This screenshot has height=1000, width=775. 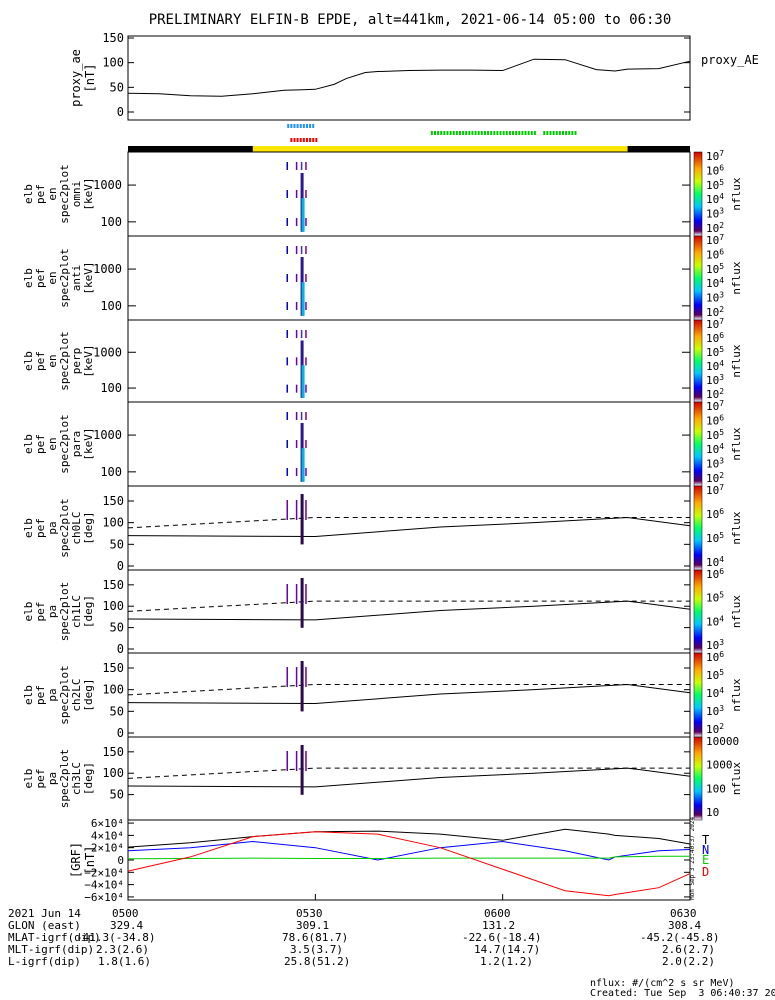 What do you see at coordinates (120, 860) in the screenshot?
I see `grf-ytick-label: 0` at bounding box center [120, 860].